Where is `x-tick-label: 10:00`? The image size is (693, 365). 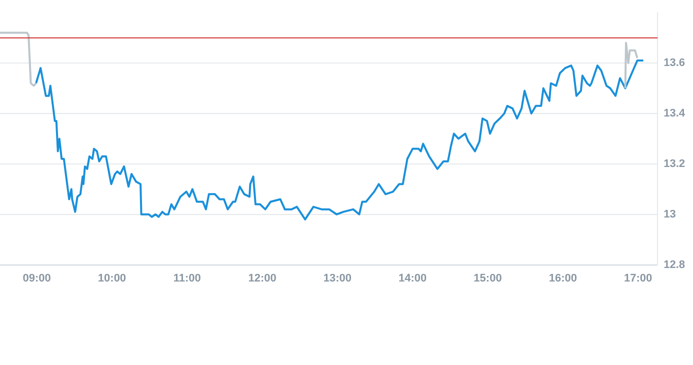 x-tick-label: 10:00 is located at coordinates (112, 278).